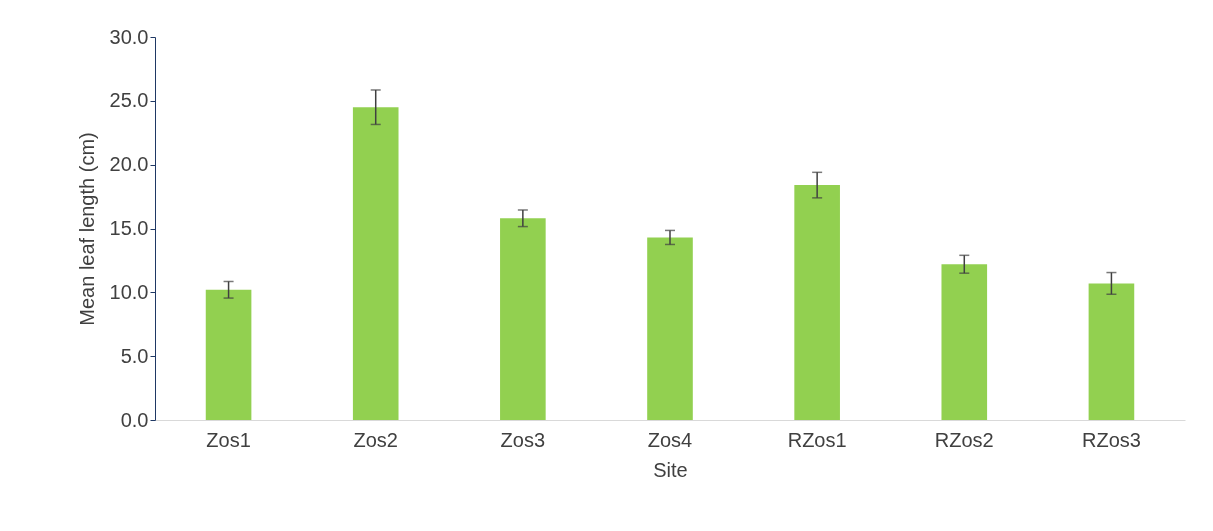 The height and width of the screenshot is (531, 1213). I want to click on x-tick-label: Zos3, so click(523, 439).